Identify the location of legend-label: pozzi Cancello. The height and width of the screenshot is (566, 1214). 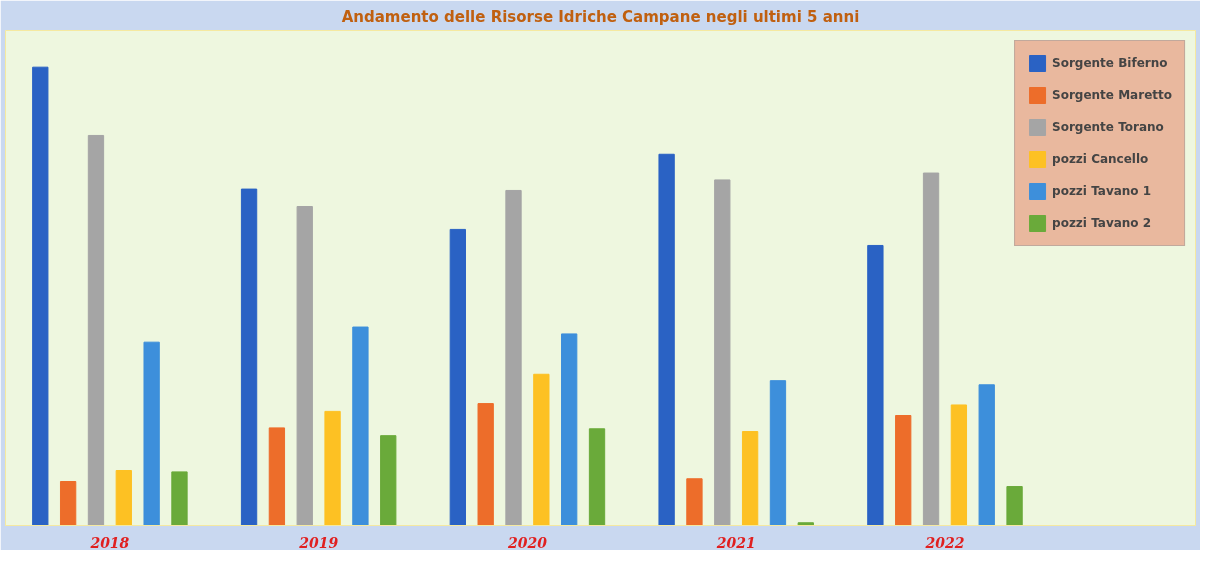
(1100, 159).